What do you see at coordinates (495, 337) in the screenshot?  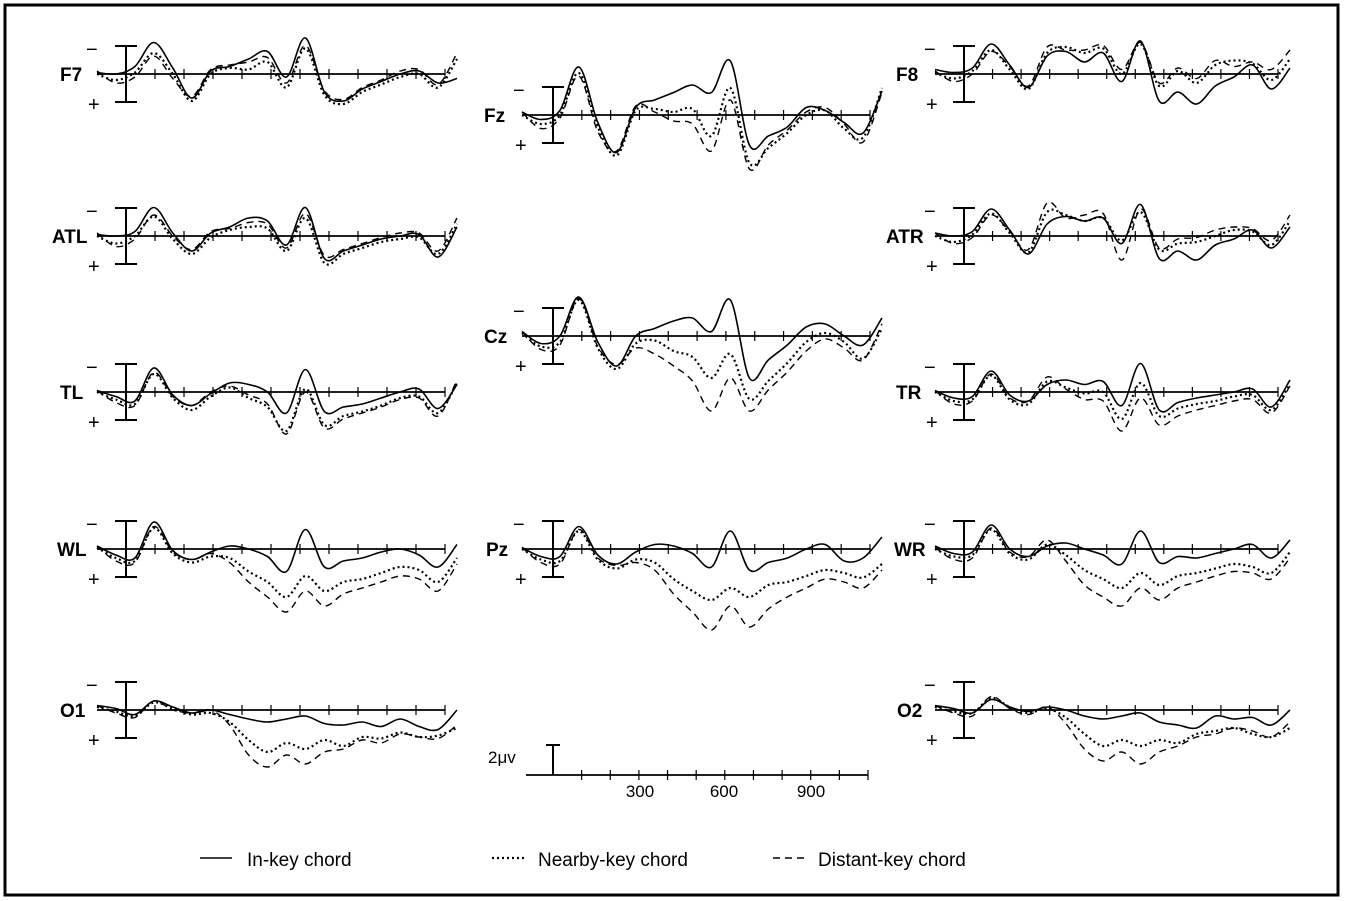 I see `channel-label: Cz` at bounding box center [495, 337].